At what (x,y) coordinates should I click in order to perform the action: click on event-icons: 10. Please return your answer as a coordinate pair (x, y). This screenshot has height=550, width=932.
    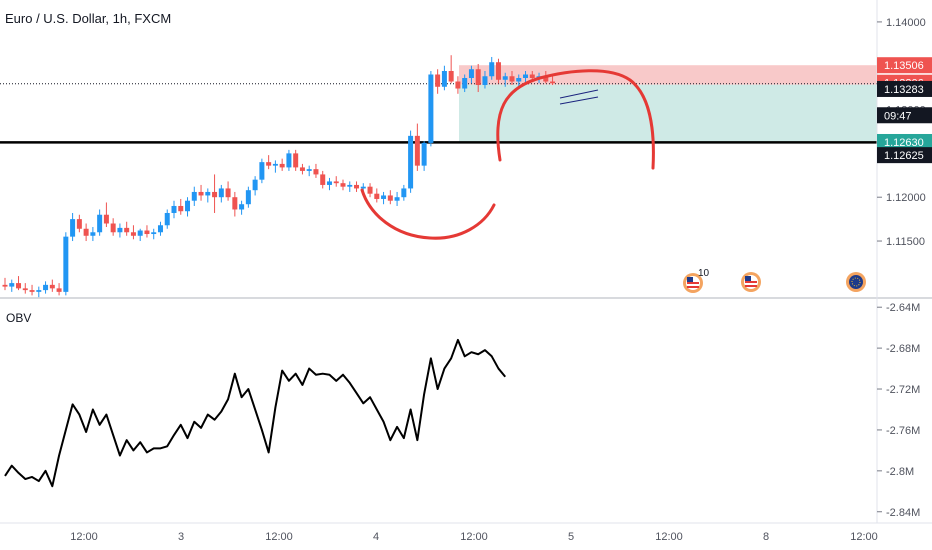
    Looking at the image, I should click on (774, 280).